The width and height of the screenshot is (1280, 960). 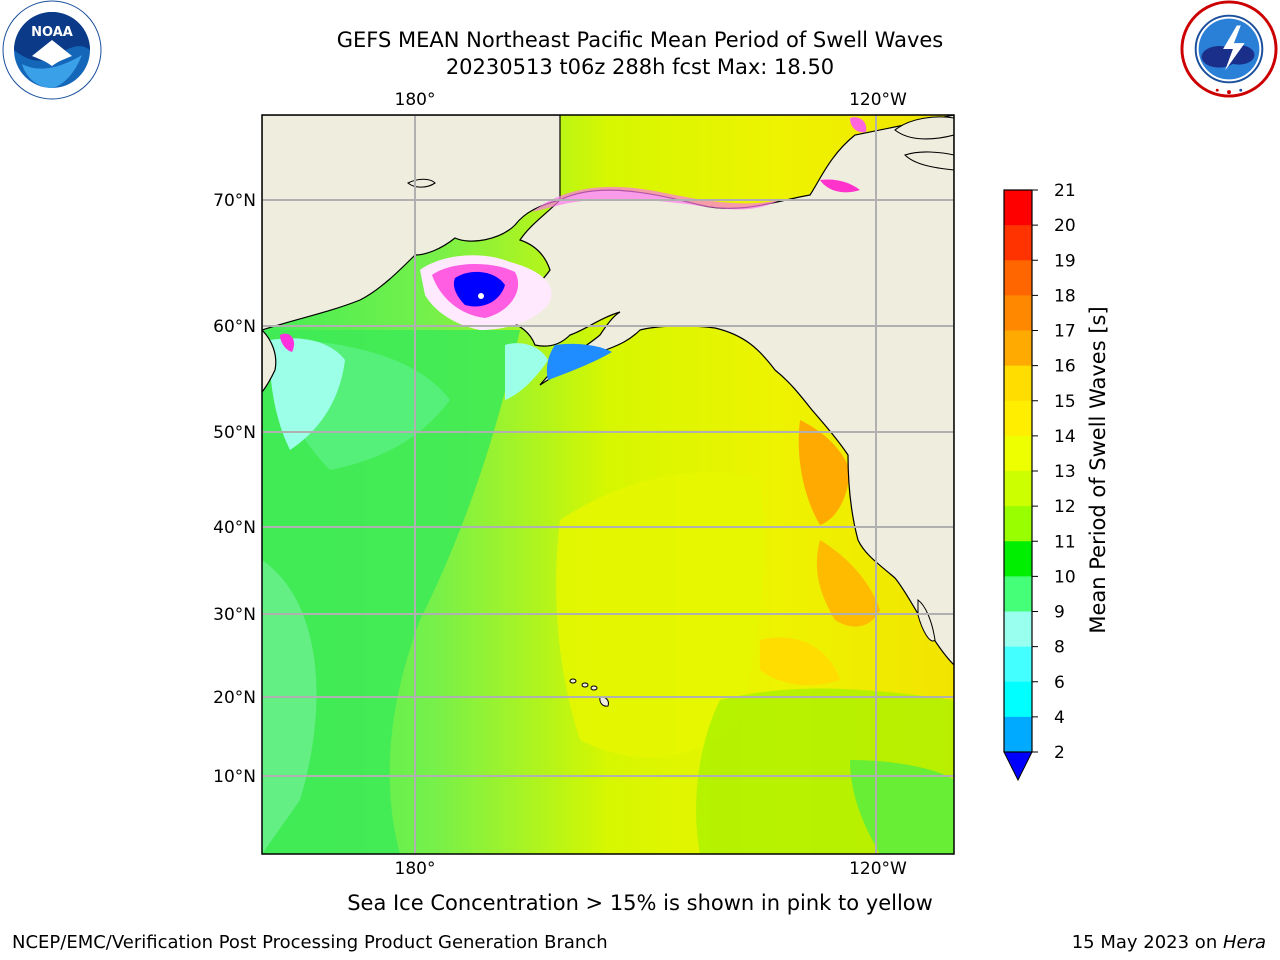 What do you see at coordinates (1039, 481) in the screenshot?
I see `colorbar: 21 20 19 18 17 16 15 14 13 12 11 10 9 8 6 4 2` at bounding box center [1039, 481].